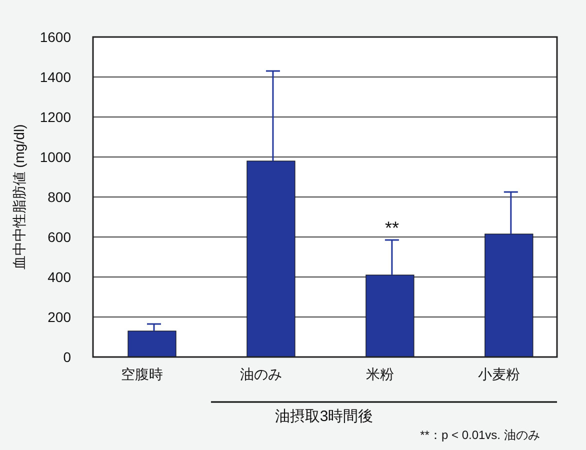 This screenshot has width=586, height=450. Describe the element at coordinates (19, 197) in the screenshot. I see `y-axis-title: 血中中性脂肪値 (mg/dl)` at that location.